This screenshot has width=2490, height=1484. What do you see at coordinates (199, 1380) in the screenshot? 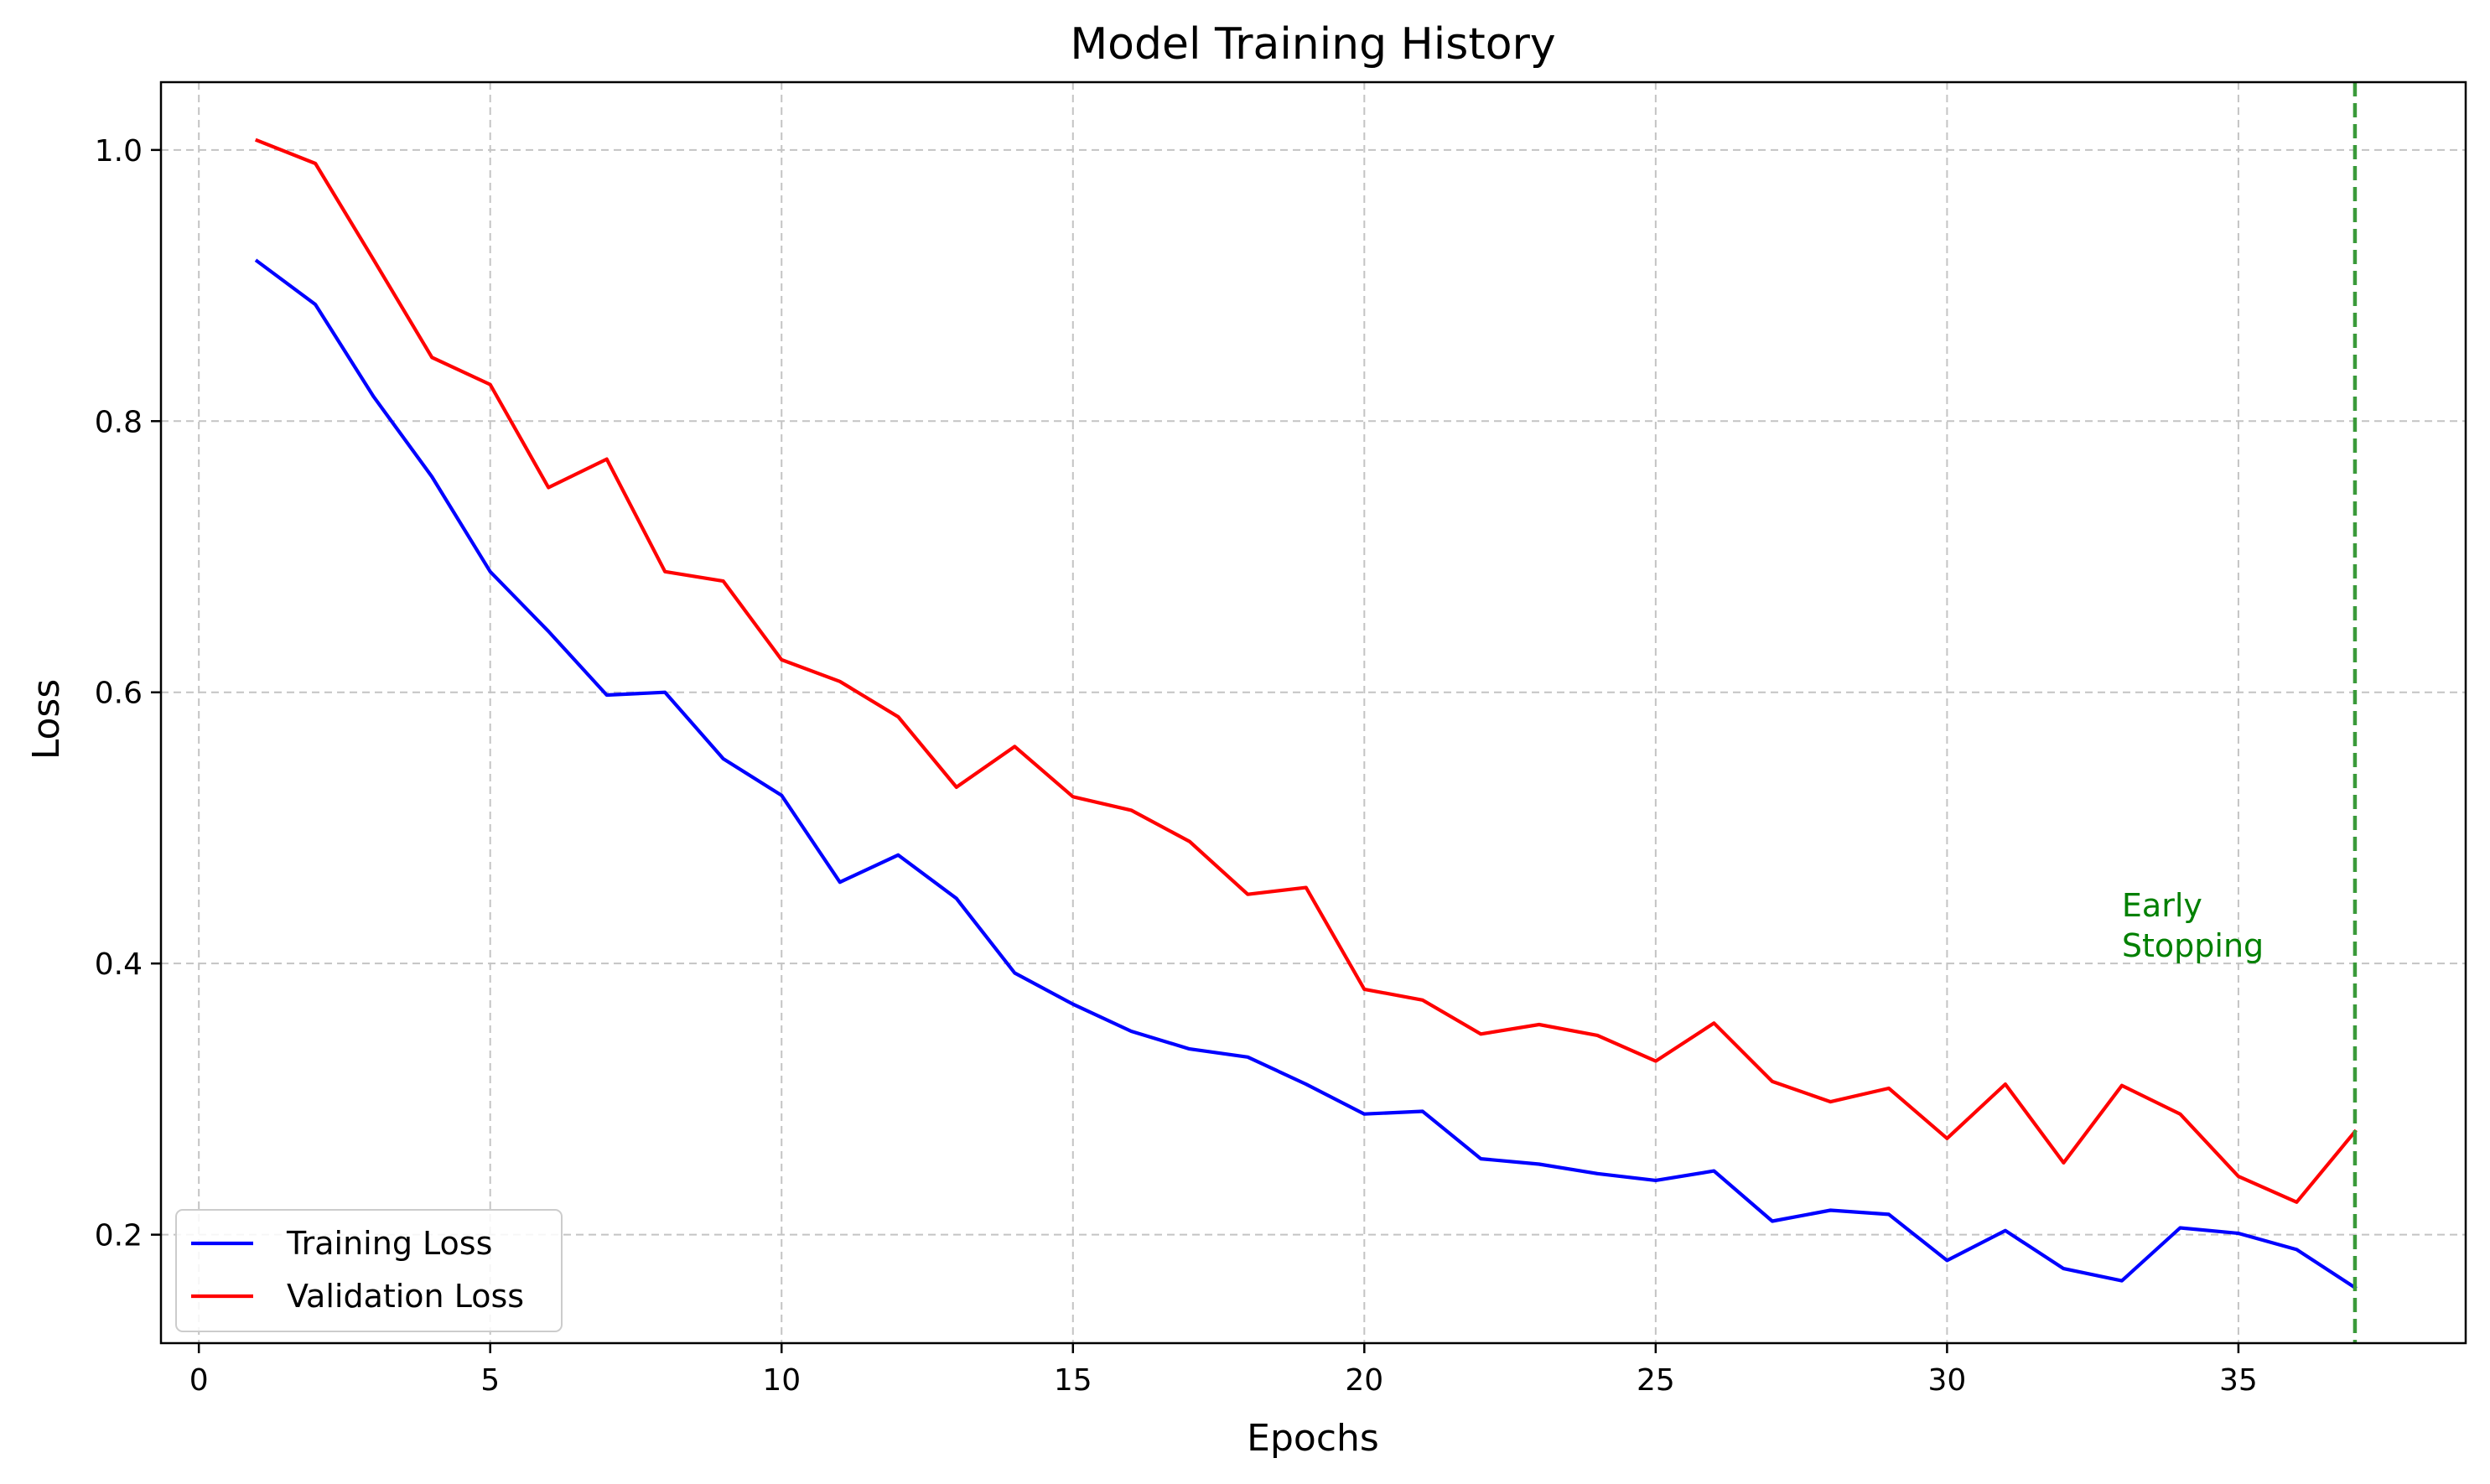
I see `x-tick-label: 0` at bounding box center [199, 1380].